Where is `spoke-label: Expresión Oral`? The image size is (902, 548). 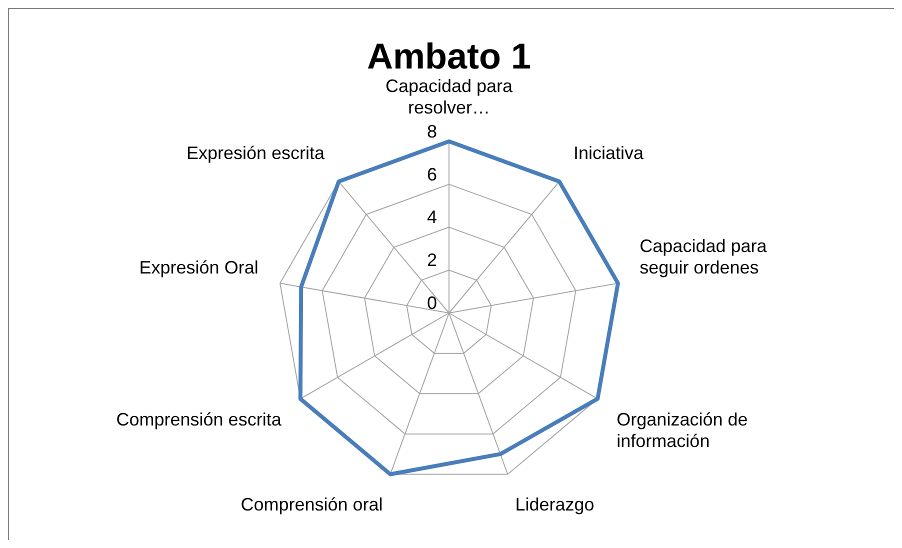
spoke-label: Expresión Oral is located at coordinates (198, 268).